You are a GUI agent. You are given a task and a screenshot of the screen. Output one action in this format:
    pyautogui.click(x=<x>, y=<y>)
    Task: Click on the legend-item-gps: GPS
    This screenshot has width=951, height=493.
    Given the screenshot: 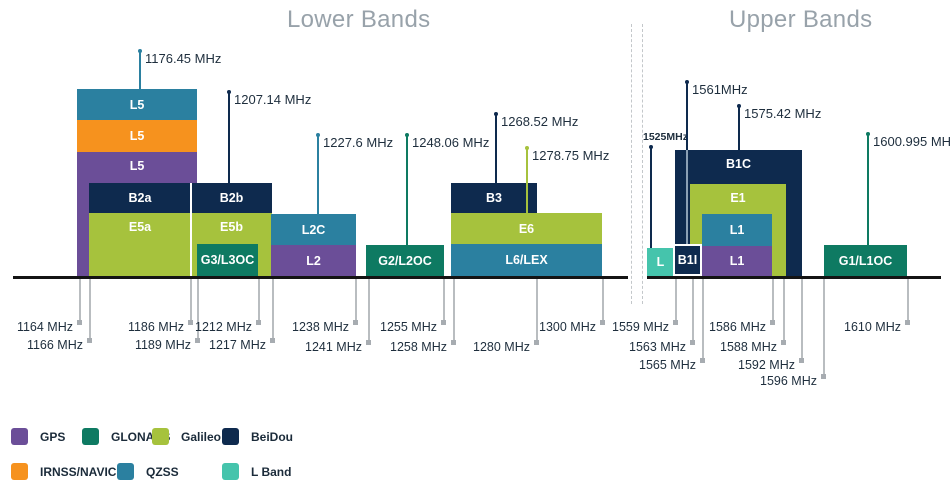 What is the action you would take?
    pyautogui.click(x=38, y=436)
    